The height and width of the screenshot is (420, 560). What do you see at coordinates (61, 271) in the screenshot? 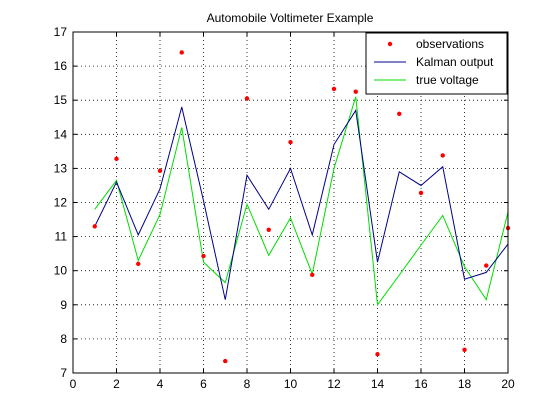
I see `y-tick-label: 10` at bounding box center [61, 271].